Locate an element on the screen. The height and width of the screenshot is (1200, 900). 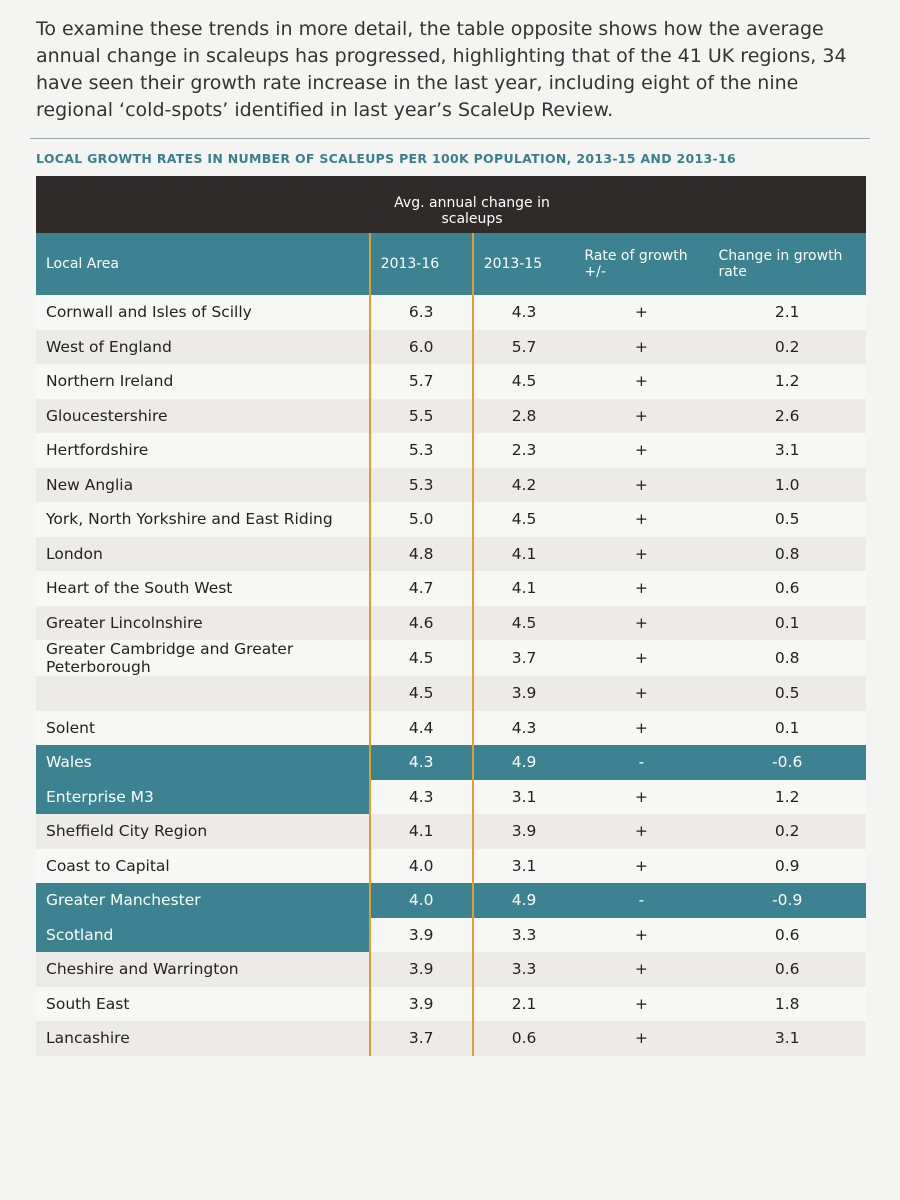
area-name: Cheshire and Warrington is located at coordinates (203, 969).